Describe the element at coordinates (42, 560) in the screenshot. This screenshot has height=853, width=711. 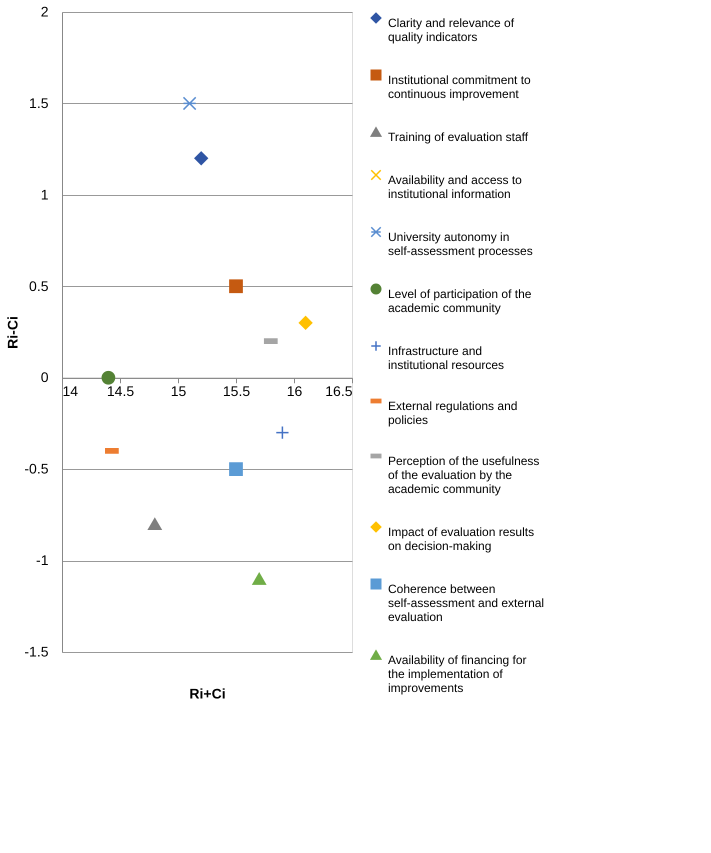
I see `y-tick-label: -1` at that location.